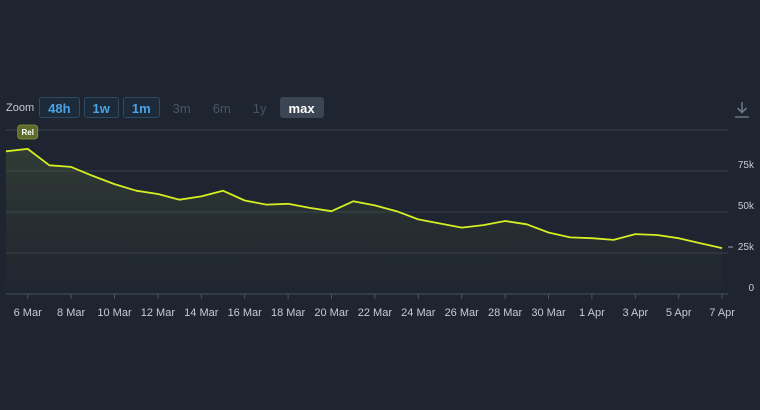  I want to click on x-tick-label: 5 Apr, so click(679, 313).